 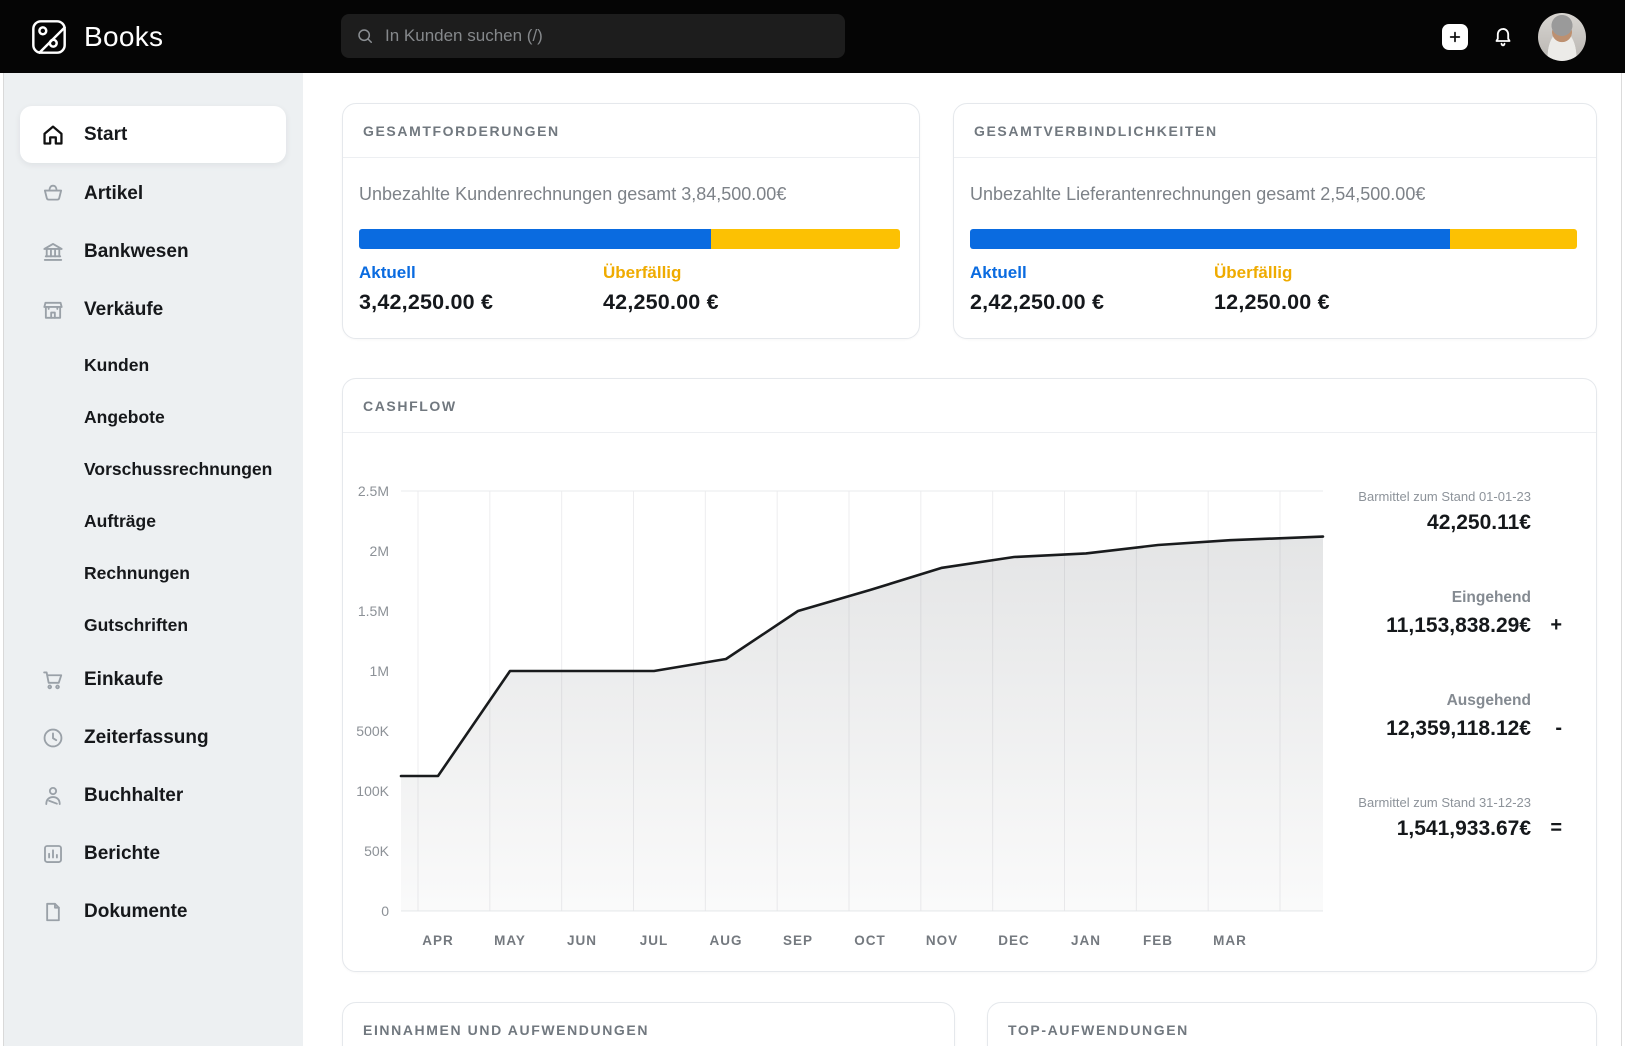 I want to click on sidebar-item-label: Bankwesen, so click(x=136, y=251).